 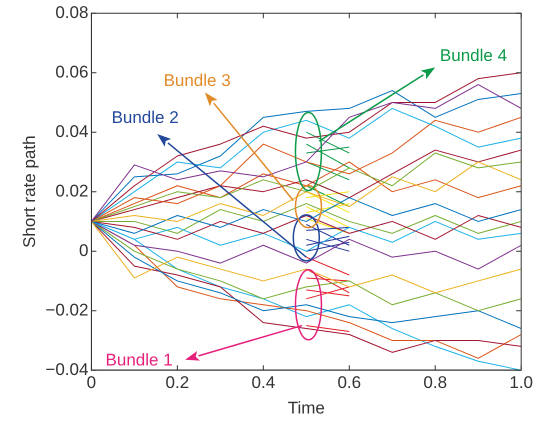 What do you see at coordinates (66, 369) in the screenshot?
I see `y-tick-label: −0.04` at bounding box center [66, 369].